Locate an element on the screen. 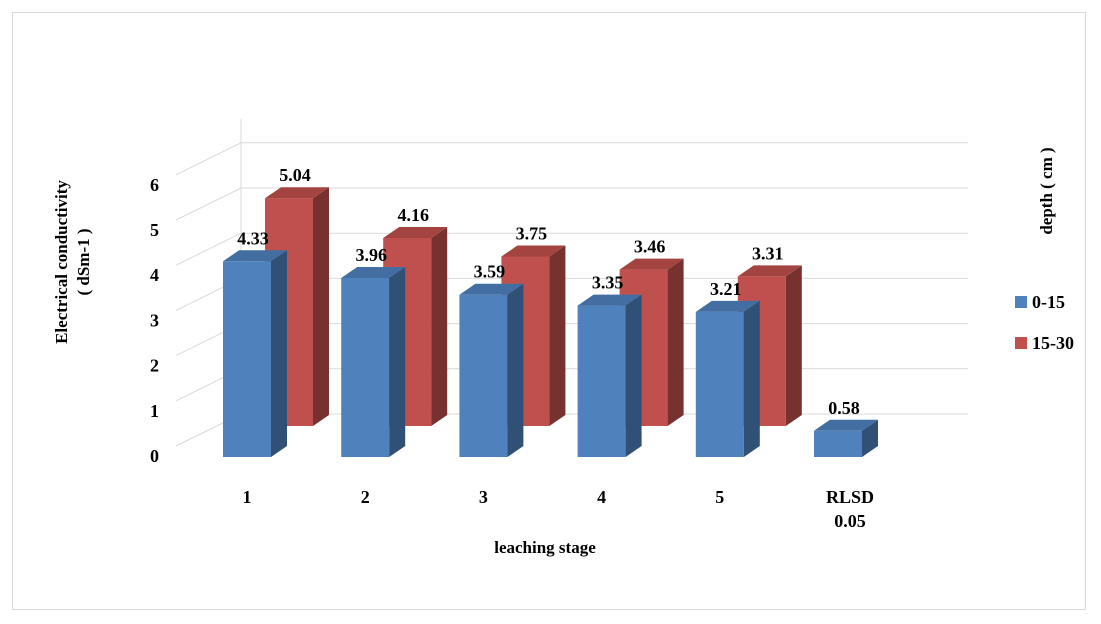 Image resolution: width=1101 pixels, height=624 pixels. y-tick-label: 1 is located at coordinates (154, 411).